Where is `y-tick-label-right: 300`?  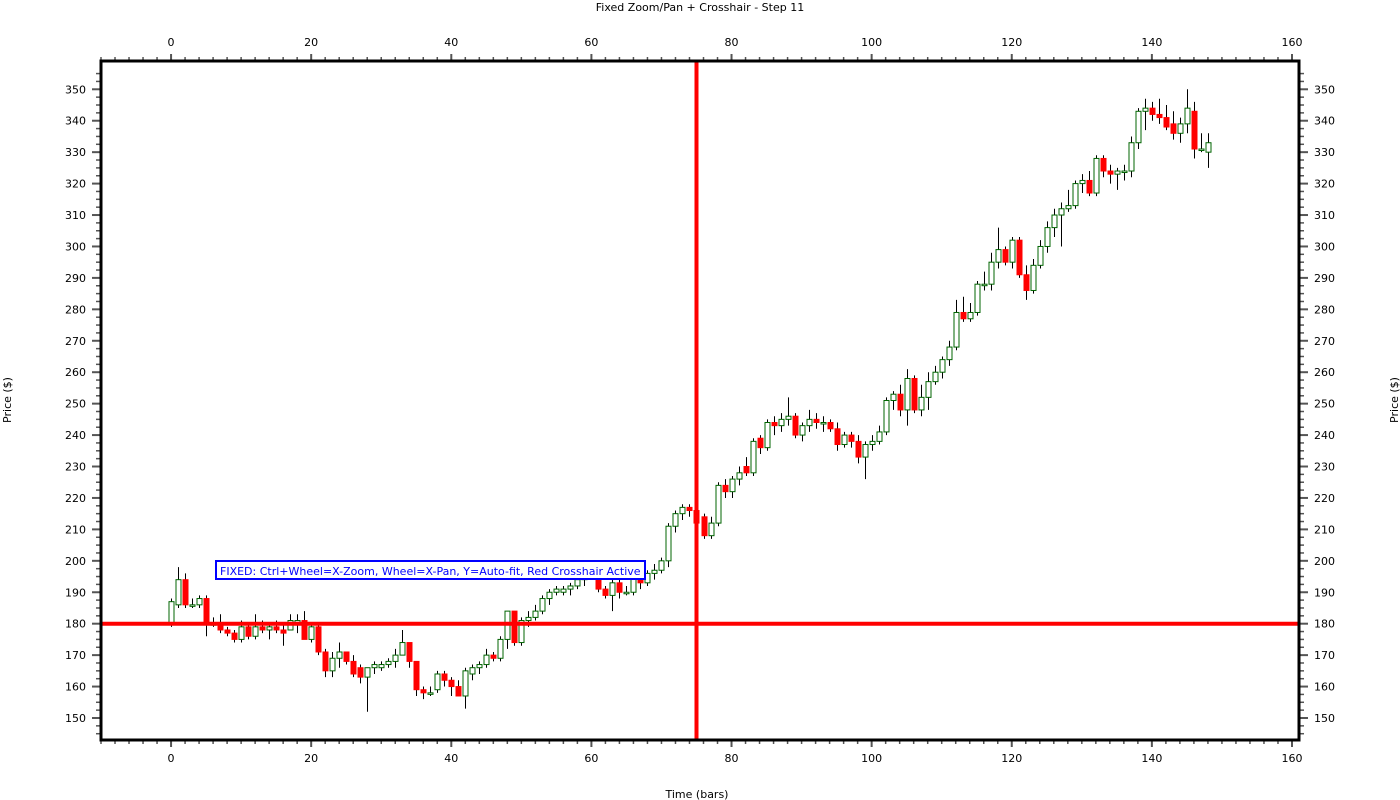
y-tick-label-right: 300 is located at coordinates (1324, 246).